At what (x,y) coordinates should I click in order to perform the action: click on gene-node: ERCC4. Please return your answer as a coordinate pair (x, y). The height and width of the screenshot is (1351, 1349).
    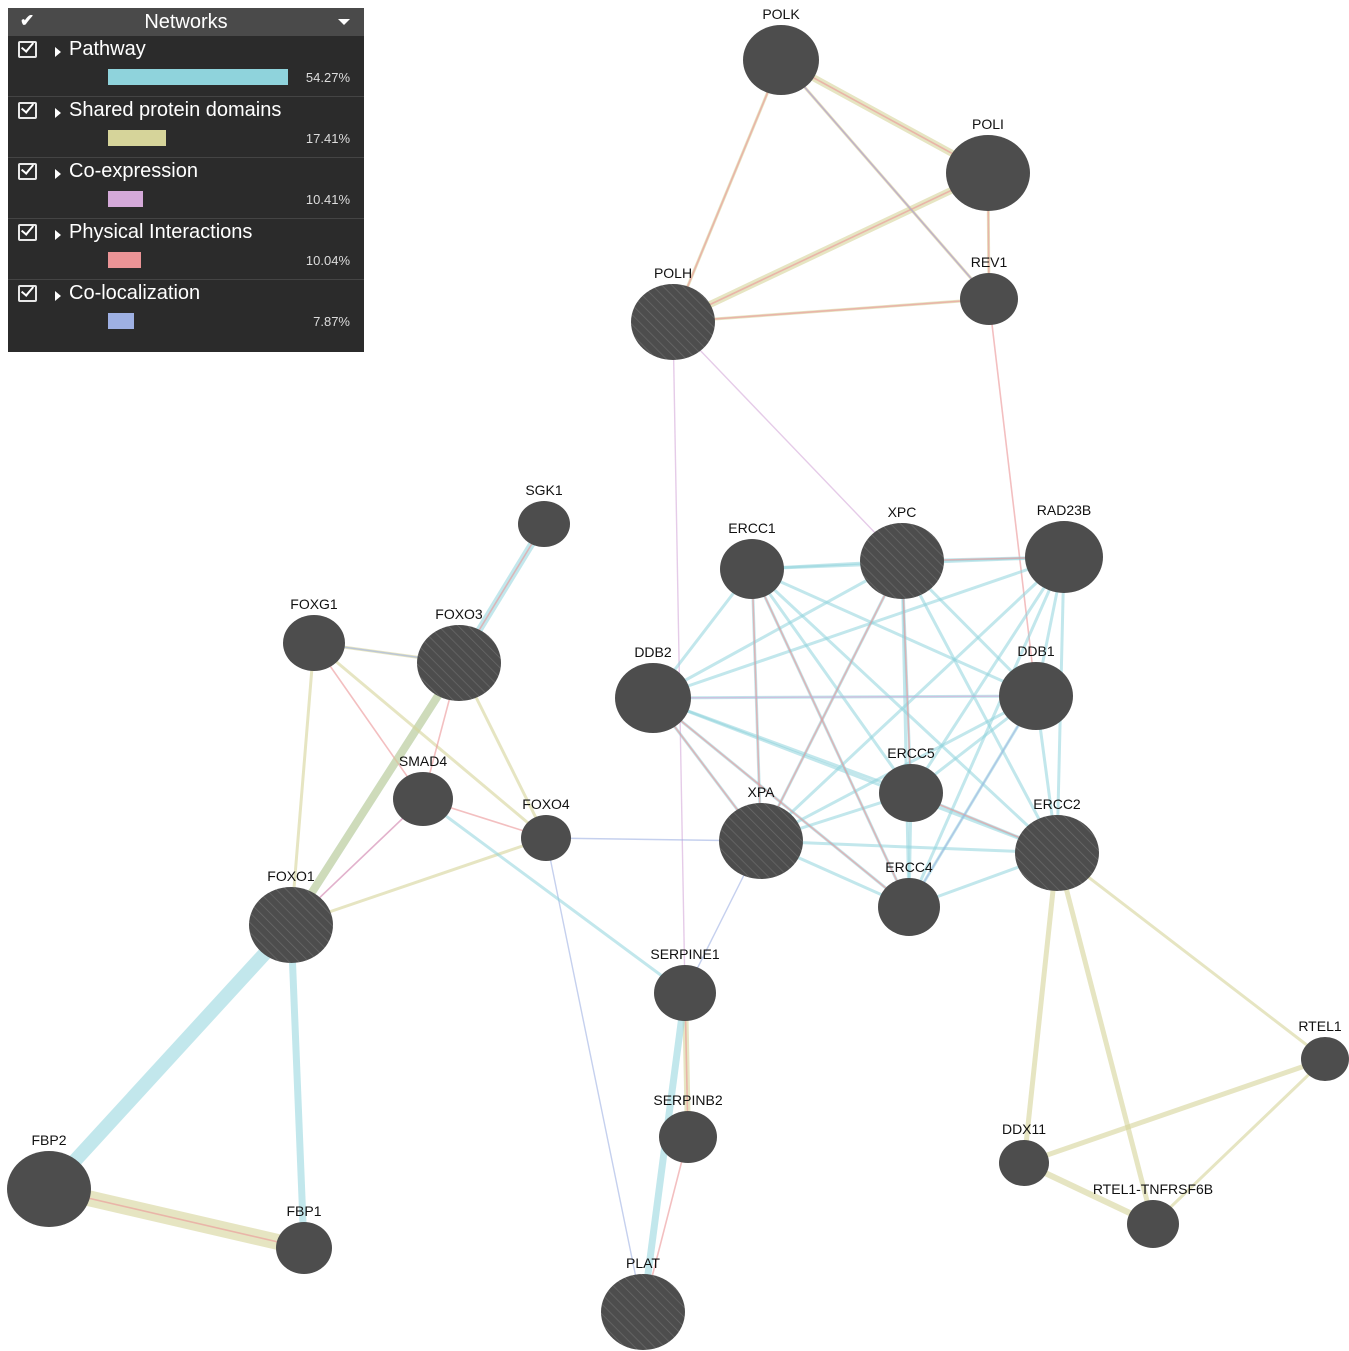
    Looking at the image, I should click on (909, 897).